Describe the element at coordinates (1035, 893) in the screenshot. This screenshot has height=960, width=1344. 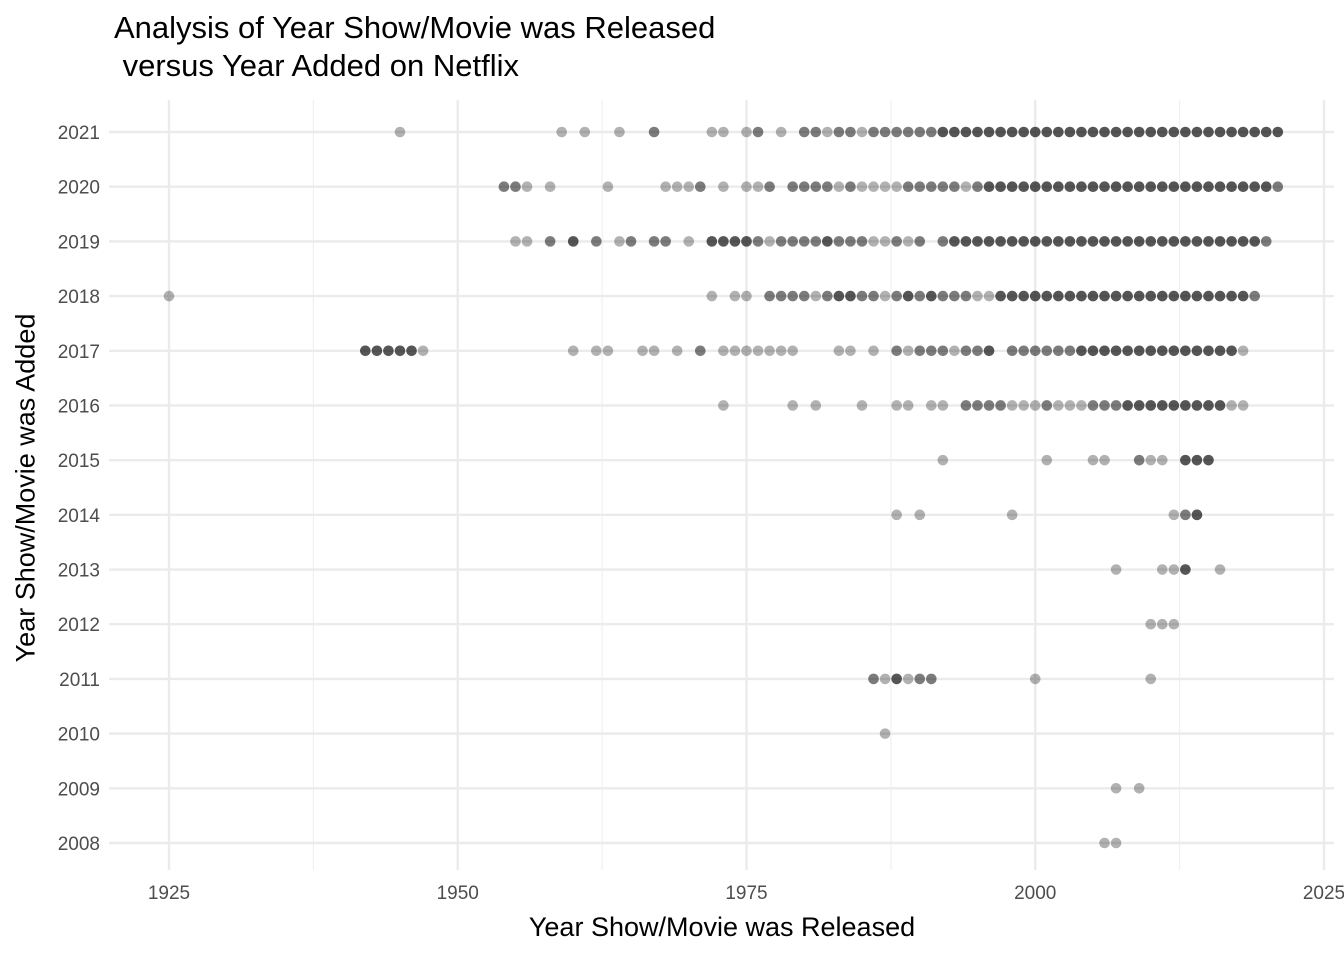
I see `x-tick-label: 2000` at that location.